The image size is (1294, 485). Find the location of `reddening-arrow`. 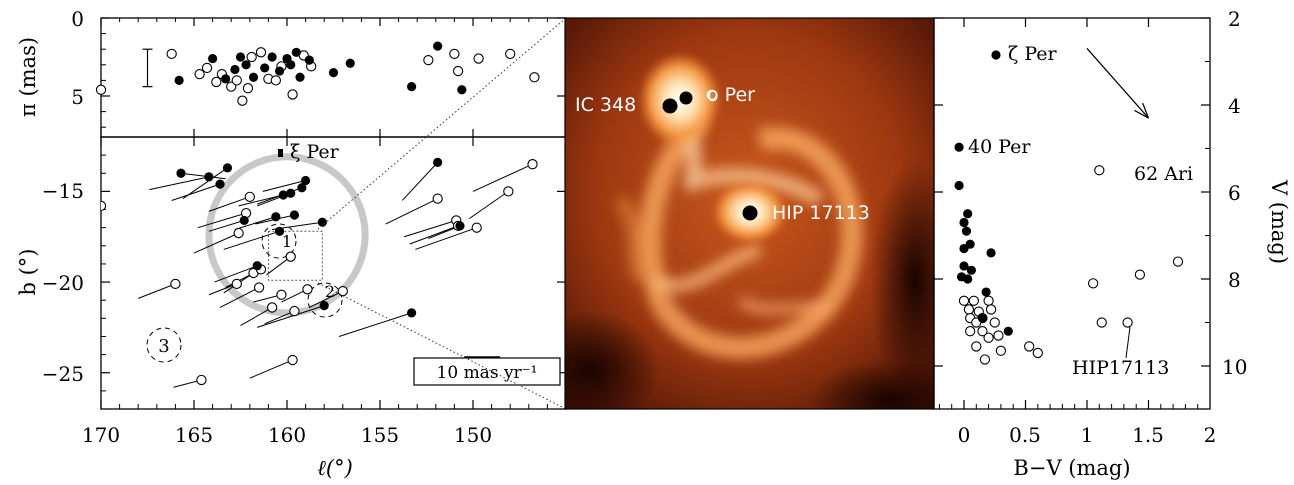

reddening-arrow is located at coordinates (1118, 83).